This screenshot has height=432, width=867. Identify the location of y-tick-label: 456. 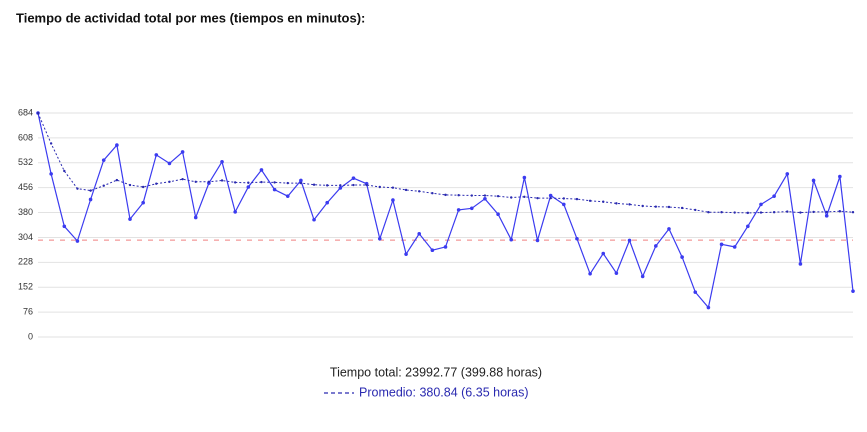
(25, 187).